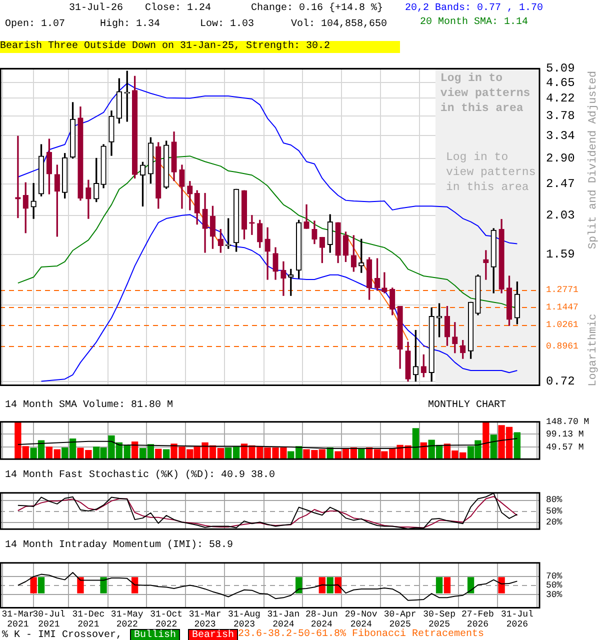  What do you see at coordinates (130, 24) in the screenshot?
I see `text: High: 1.34` at bounding box center [130, 24].